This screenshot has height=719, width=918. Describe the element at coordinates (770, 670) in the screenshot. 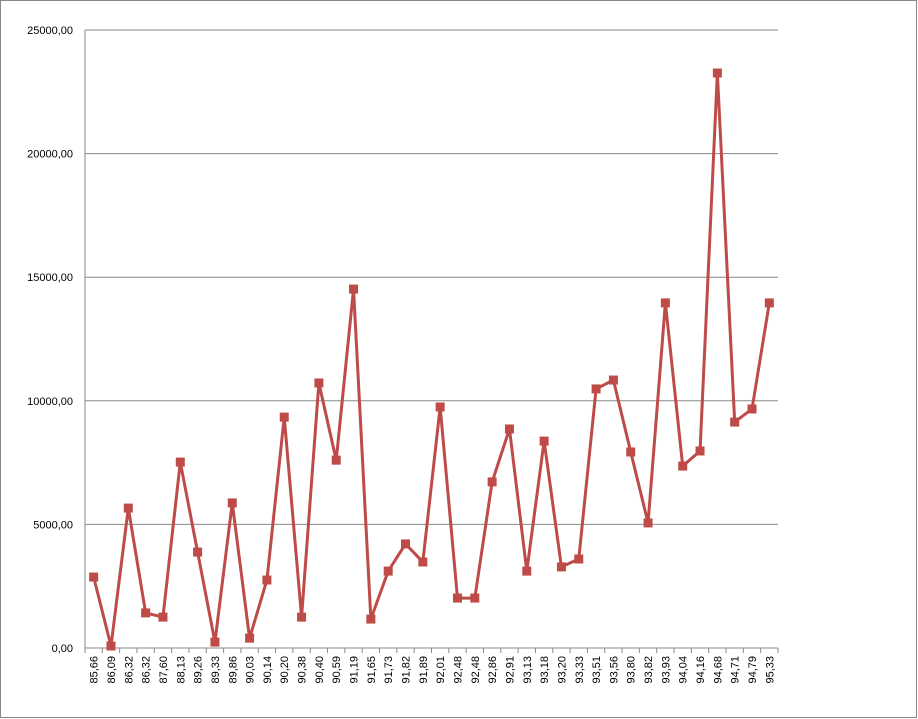

I see `x-tick-label: 95,33` at that location.